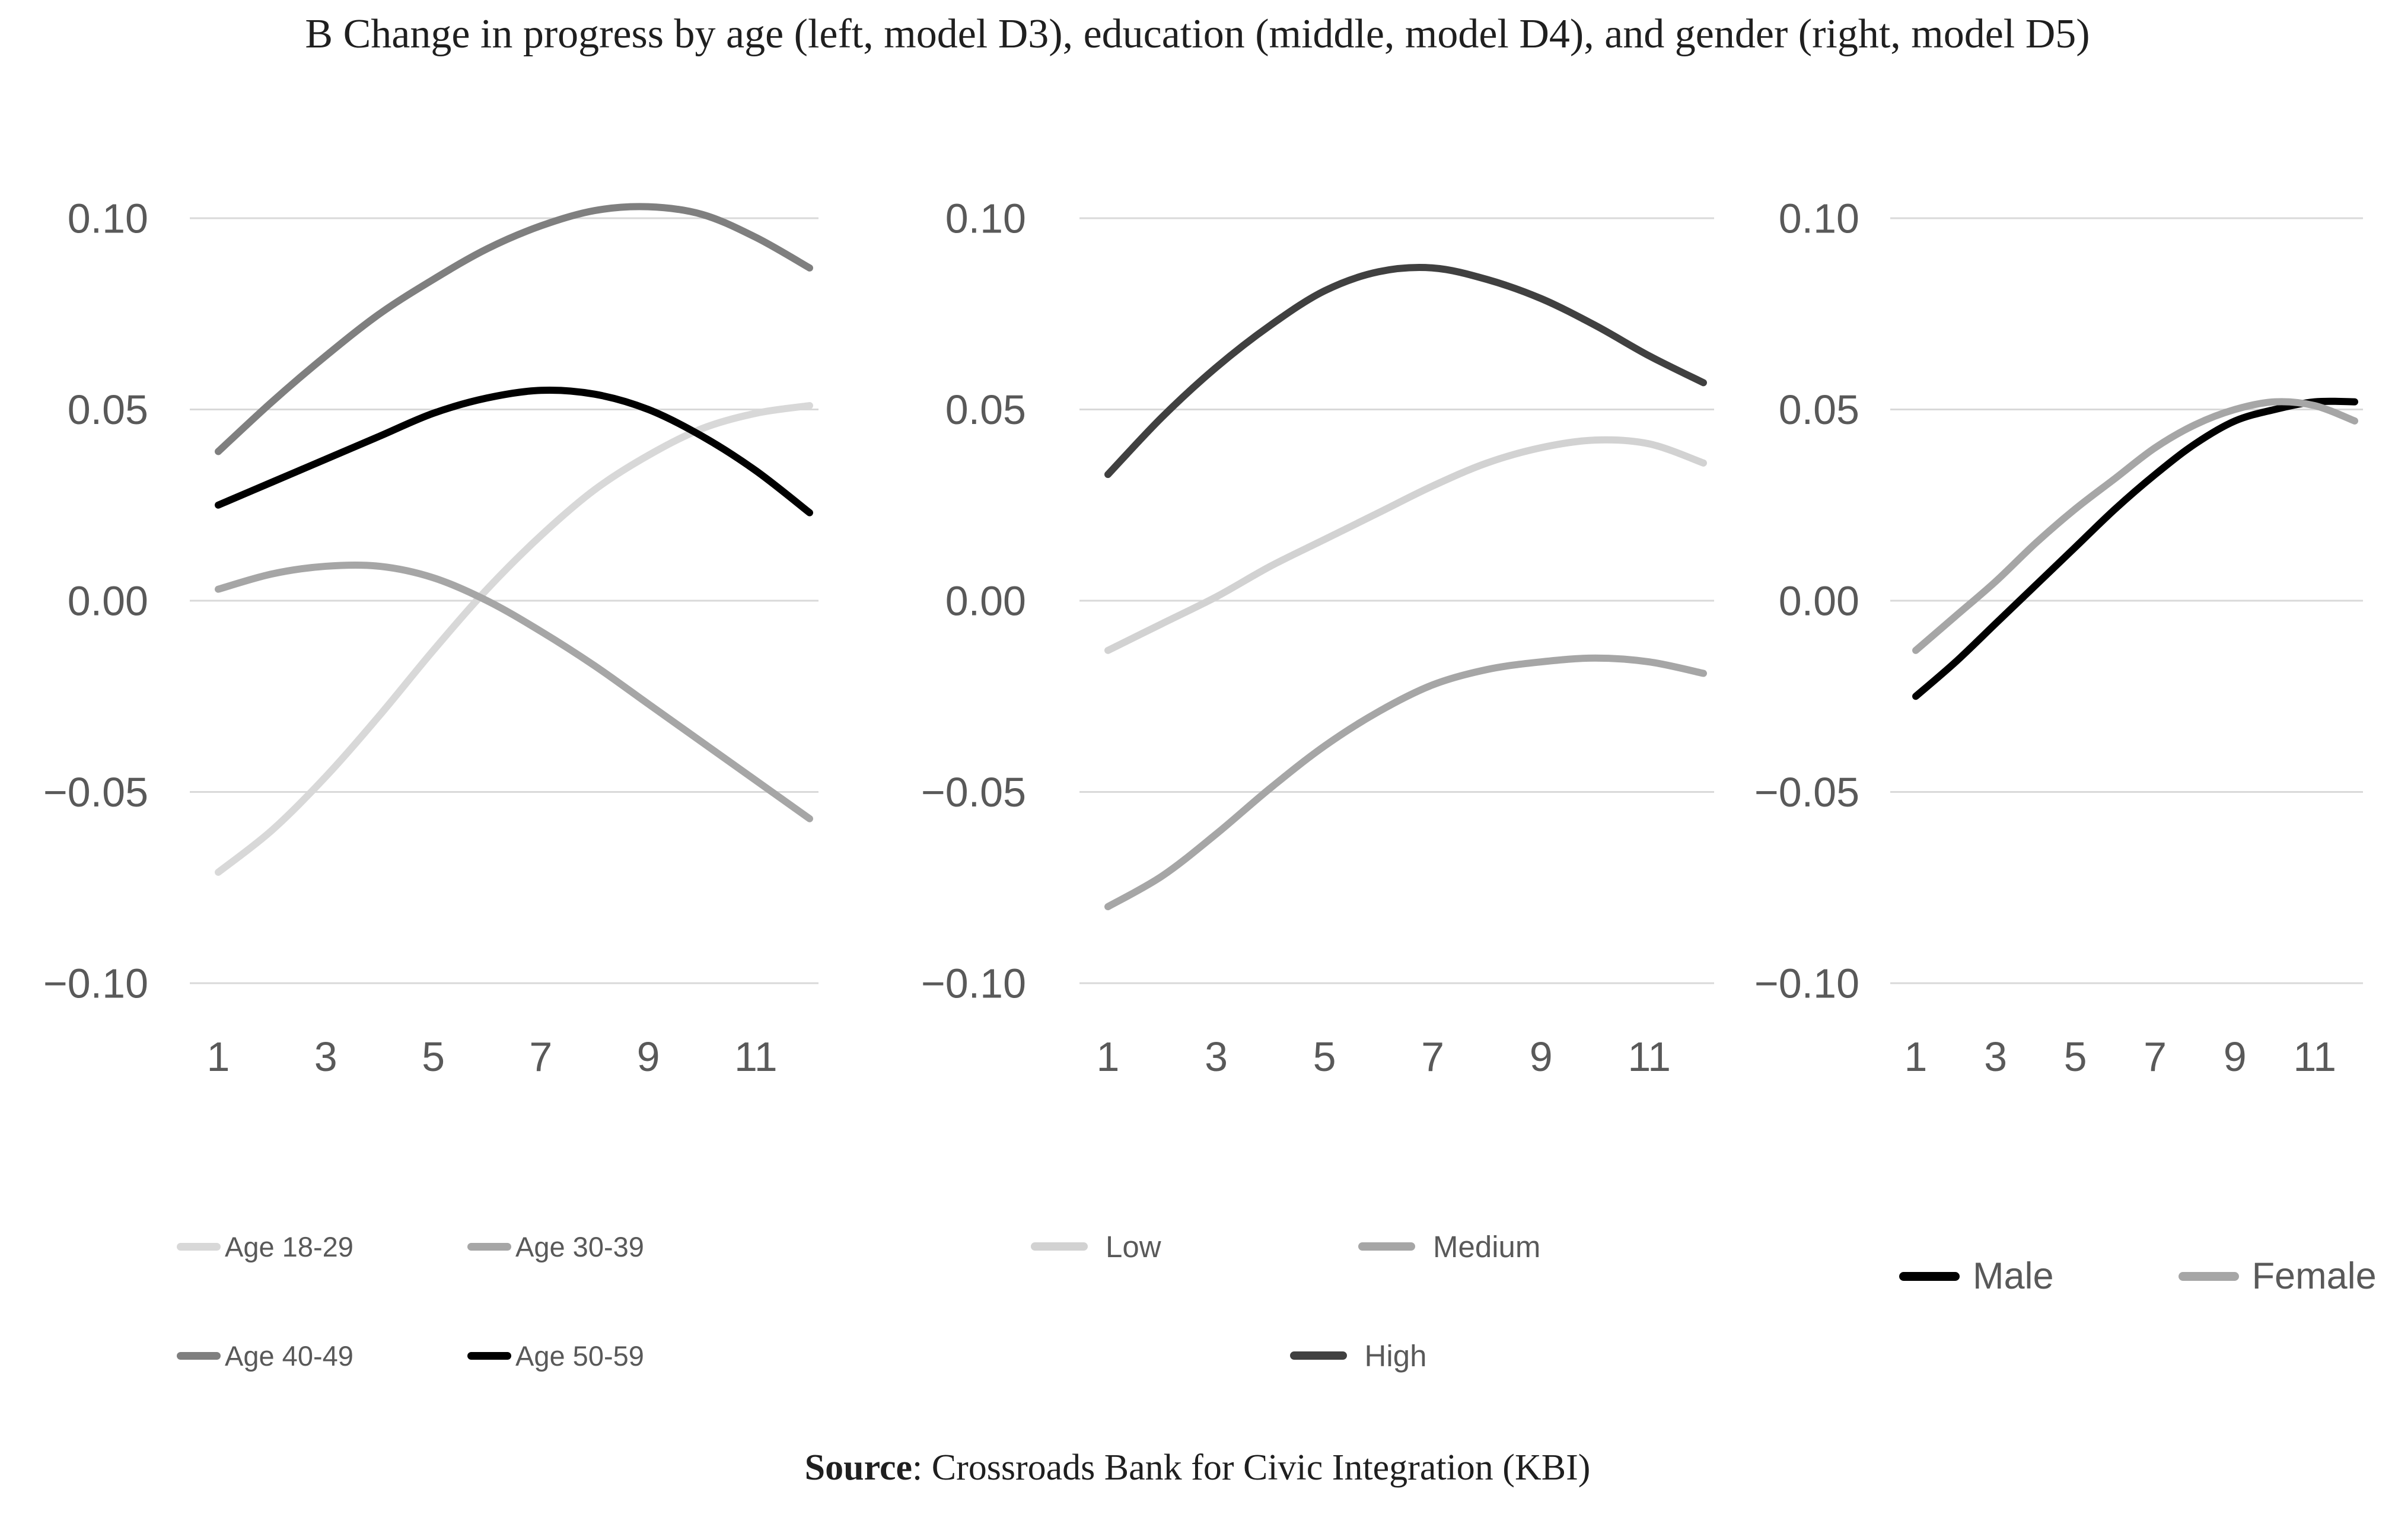 The height and width of the screenshot is (1540, 2395). What do you see at coordinates (1281, 1301) in the screenshot?
I see `legend-education: Low Medium High` at bounding box center [1281, 1301].